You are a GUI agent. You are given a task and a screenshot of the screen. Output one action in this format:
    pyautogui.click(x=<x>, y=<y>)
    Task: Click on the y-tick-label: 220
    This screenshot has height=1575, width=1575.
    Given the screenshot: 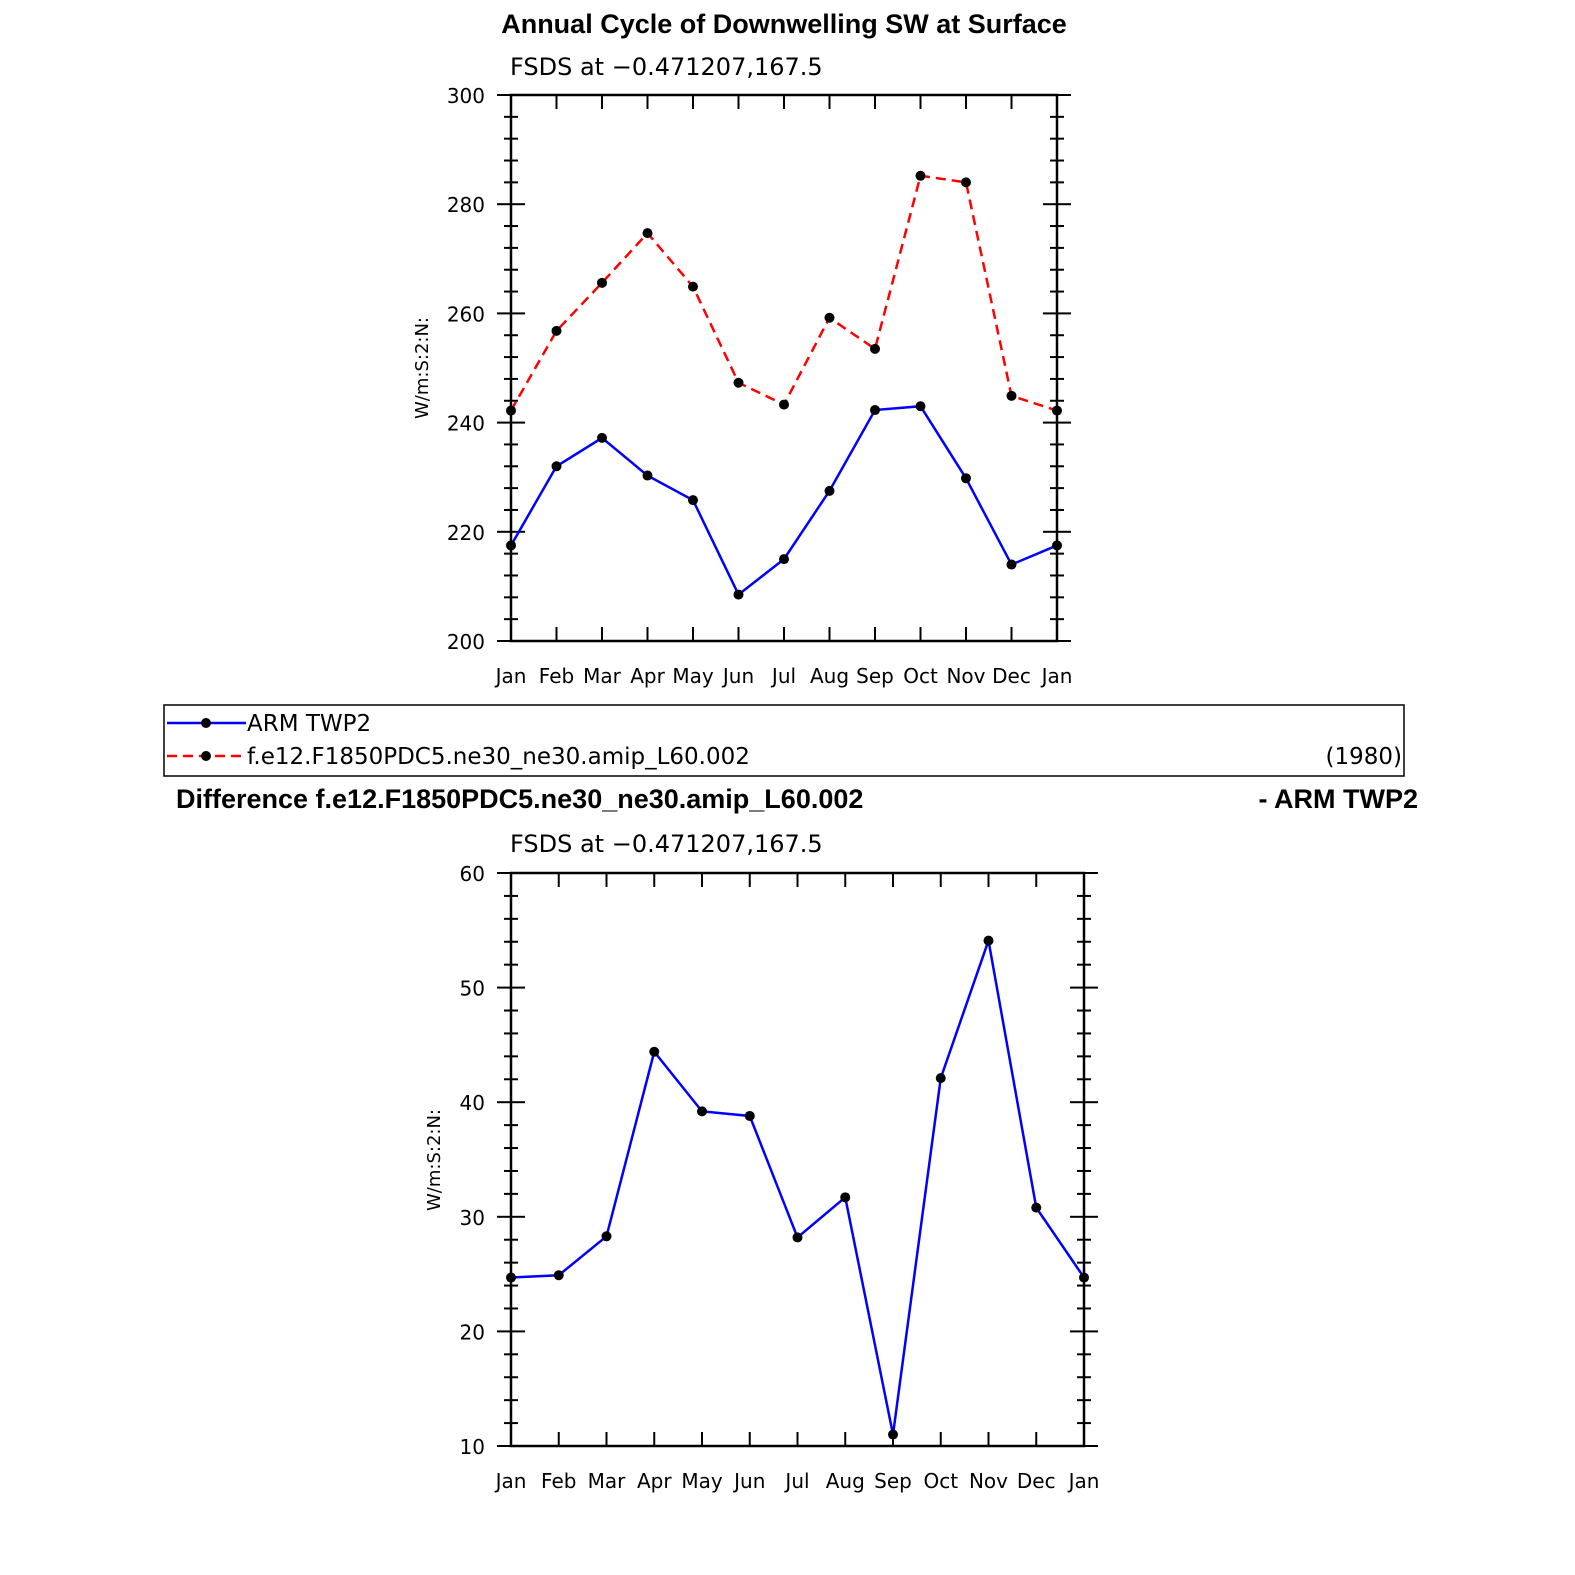 What is the action you would take?
    pyautogui.click(x=466, y=533)
    